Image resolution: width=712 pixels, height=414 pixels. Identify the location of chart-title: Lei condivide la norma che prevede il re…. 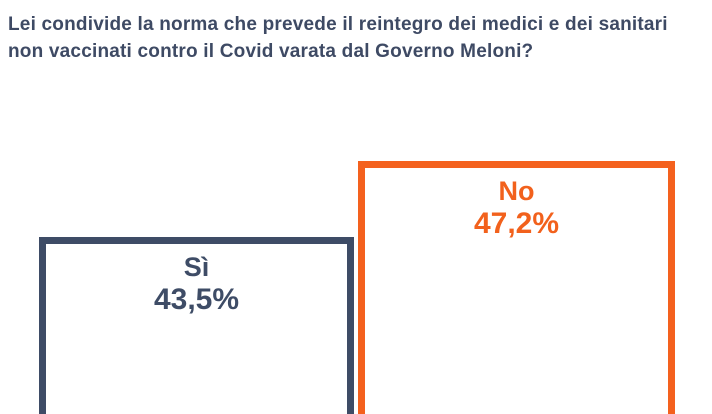
(338, 38).